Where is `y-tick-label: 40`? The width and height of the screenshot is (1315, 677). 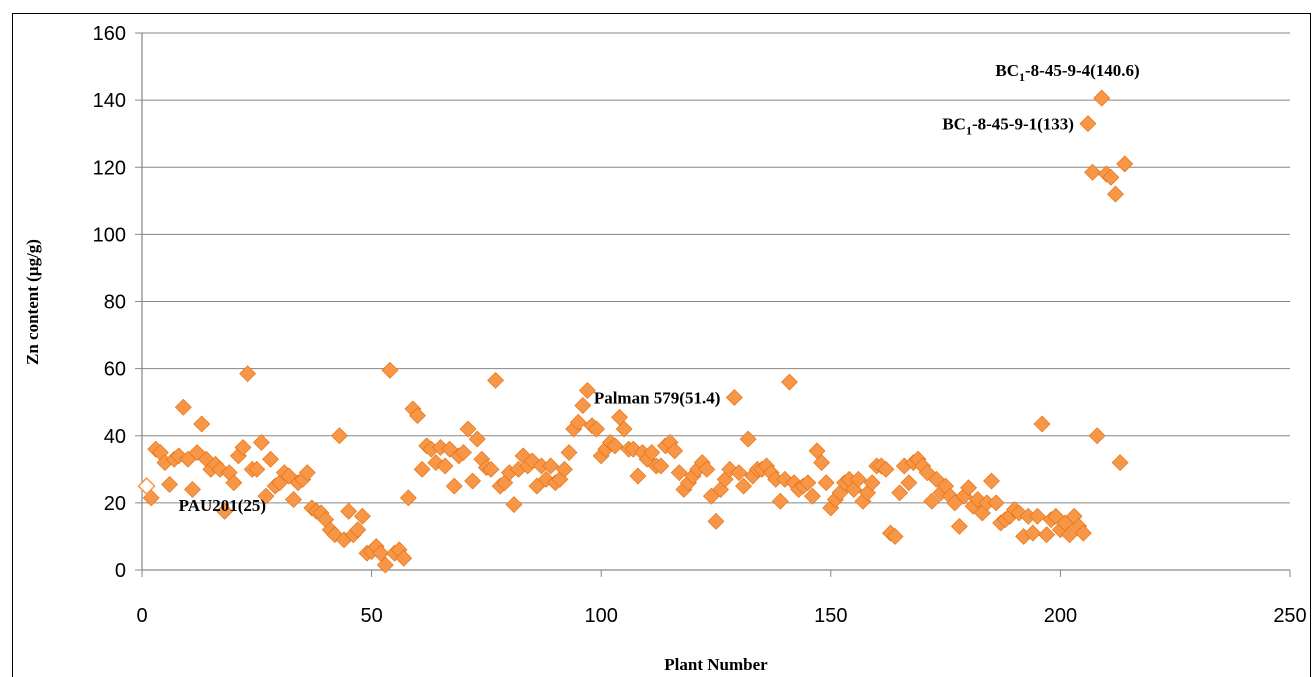 y-tick-label: 40 is located at coordinates (115, 437).